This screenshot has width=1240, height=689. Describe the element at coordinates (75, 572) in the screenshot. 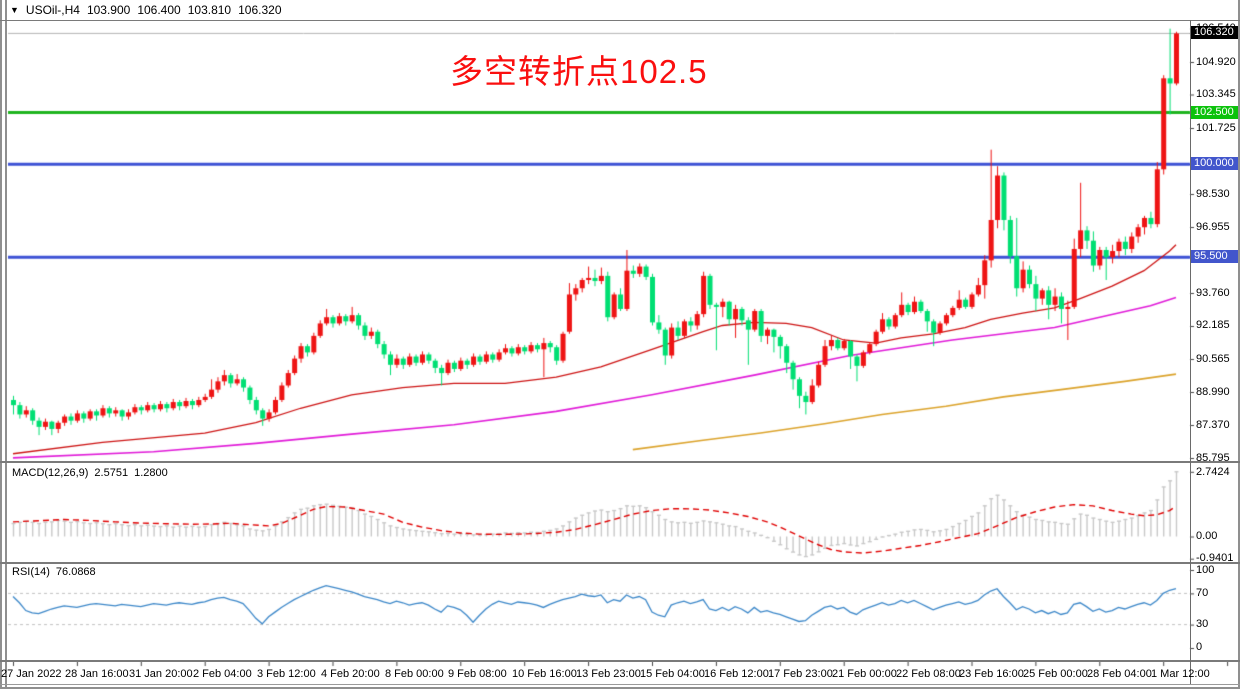

I see `rsi-value: 76.0868` at that location.